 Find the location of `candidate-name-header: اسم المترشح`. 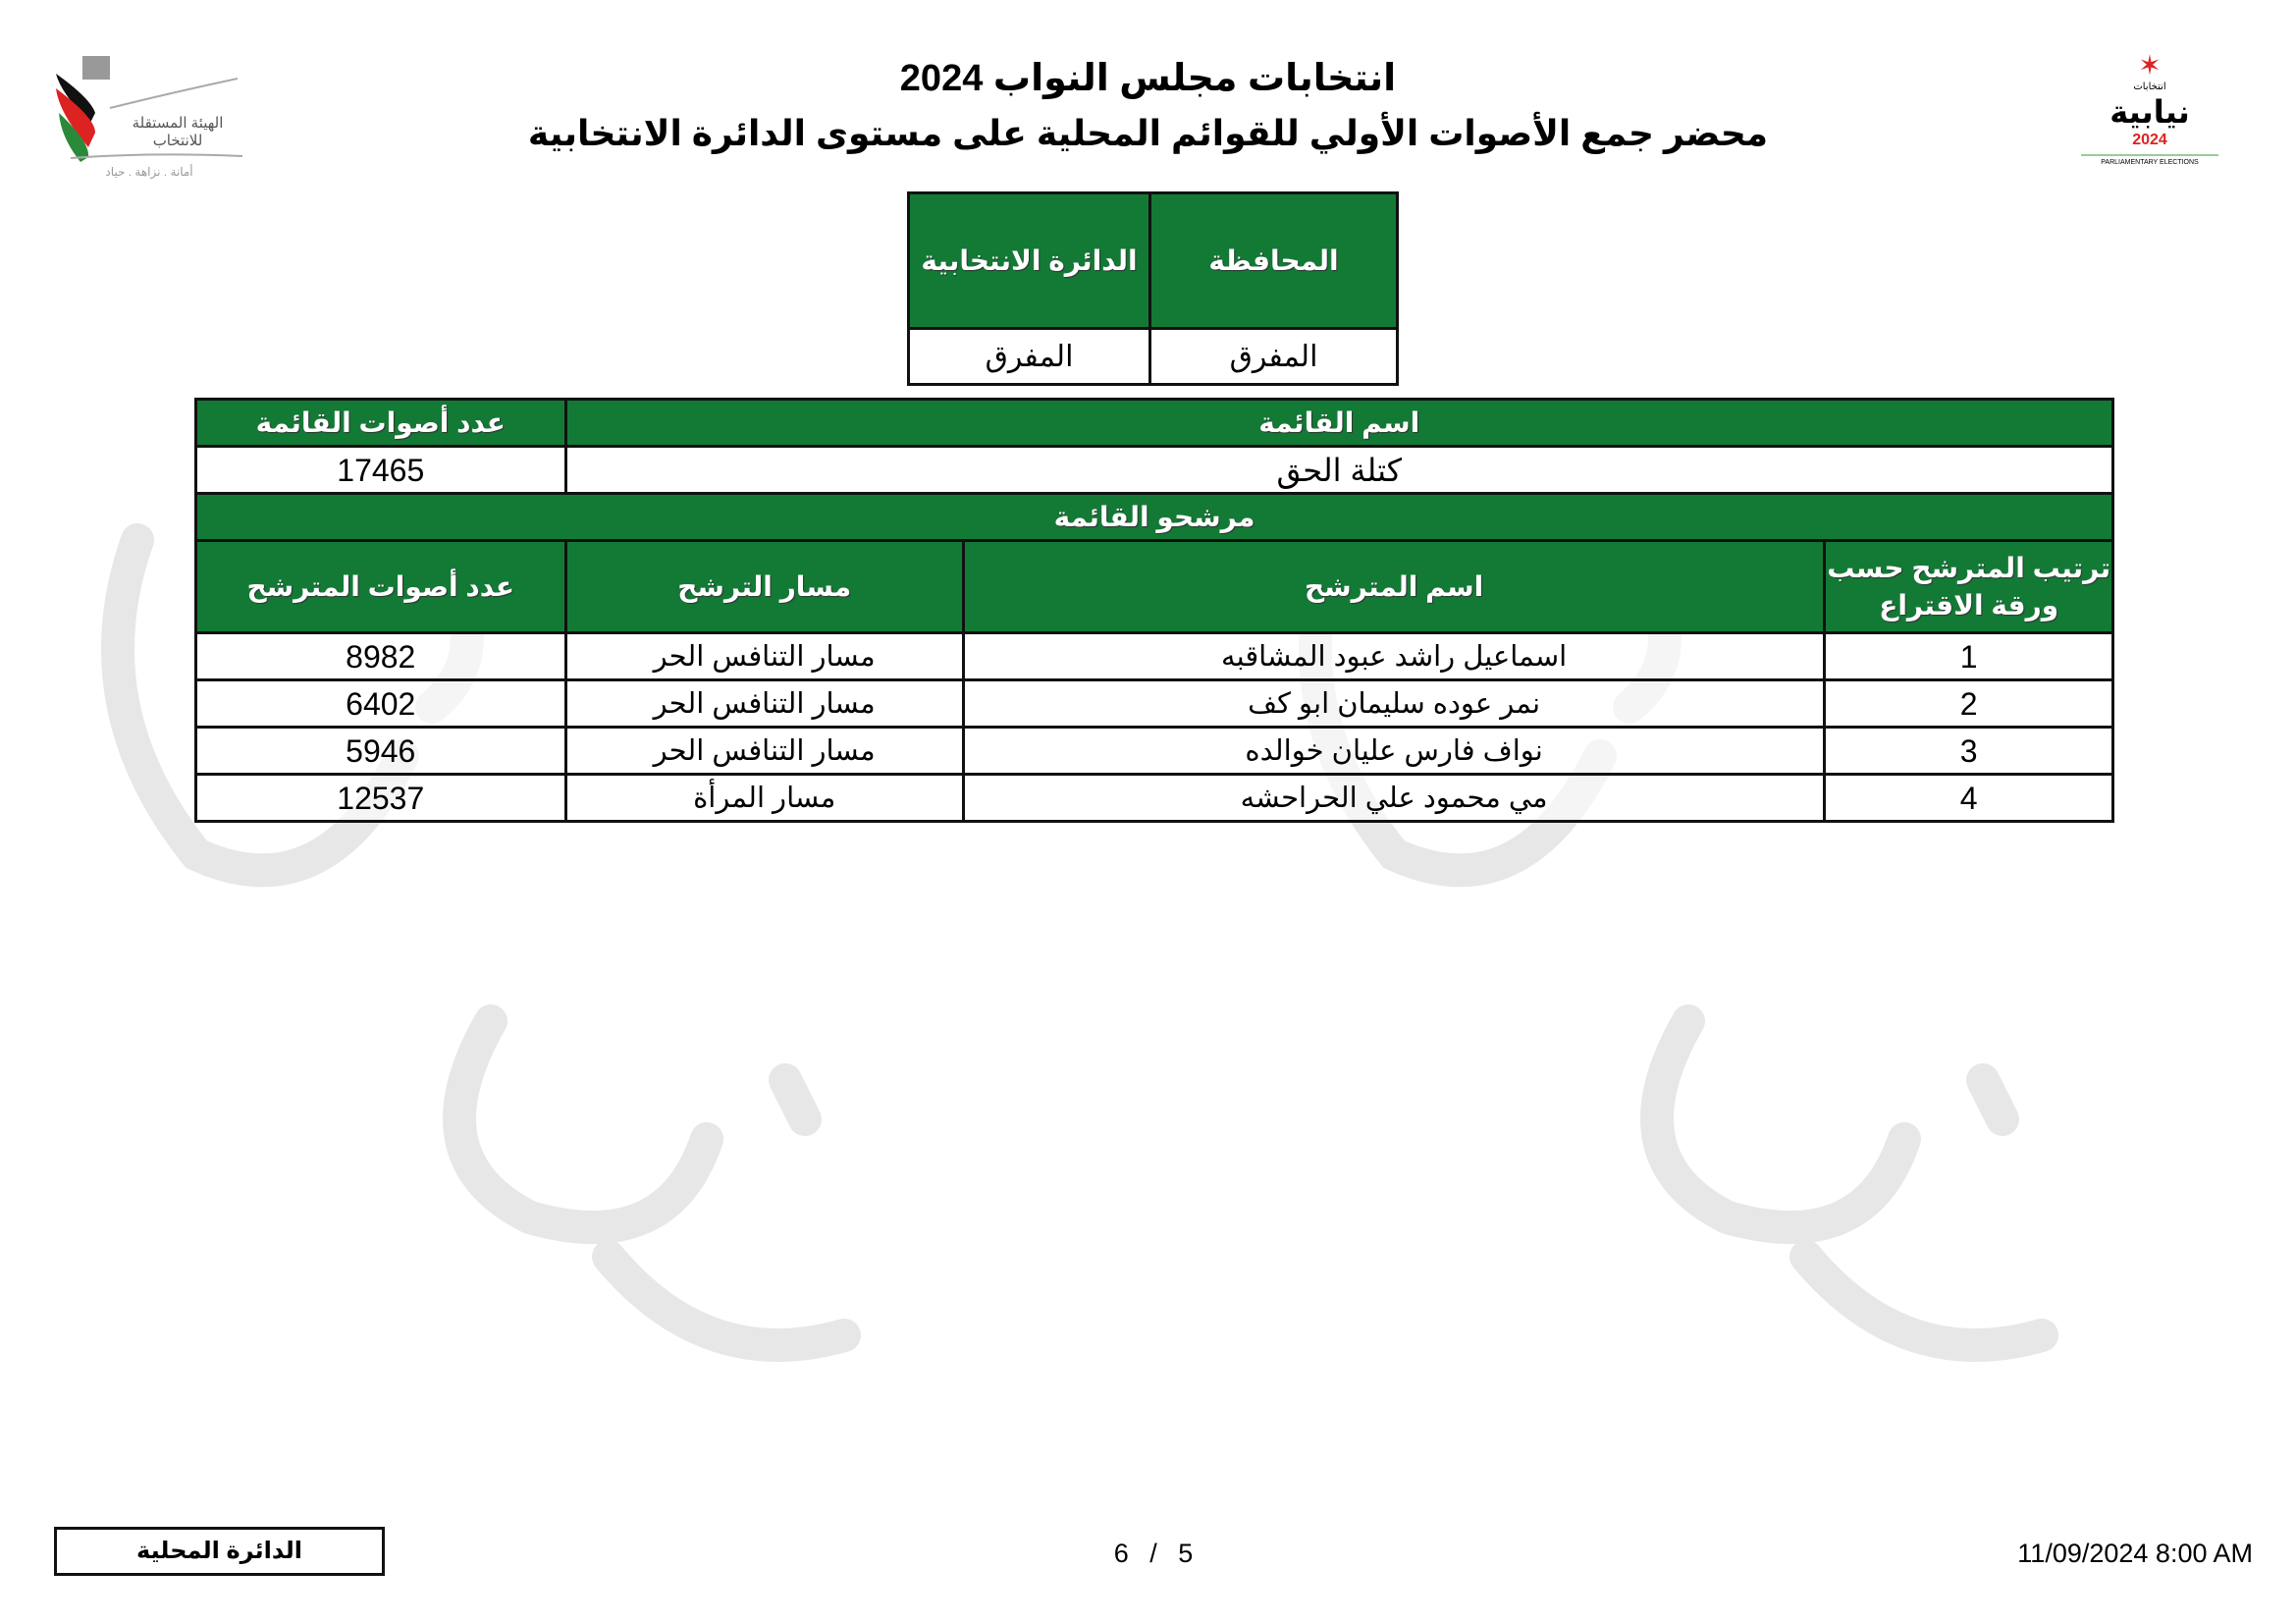

candidate-name-header: اسم المترشح is located at coordinates (1394, 586).